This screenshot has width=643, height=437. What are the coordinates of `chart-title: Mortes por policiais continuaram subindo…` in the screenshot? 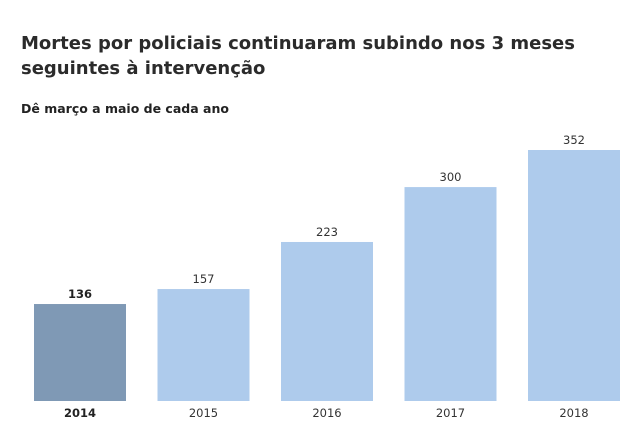 It's located at (298, 56).